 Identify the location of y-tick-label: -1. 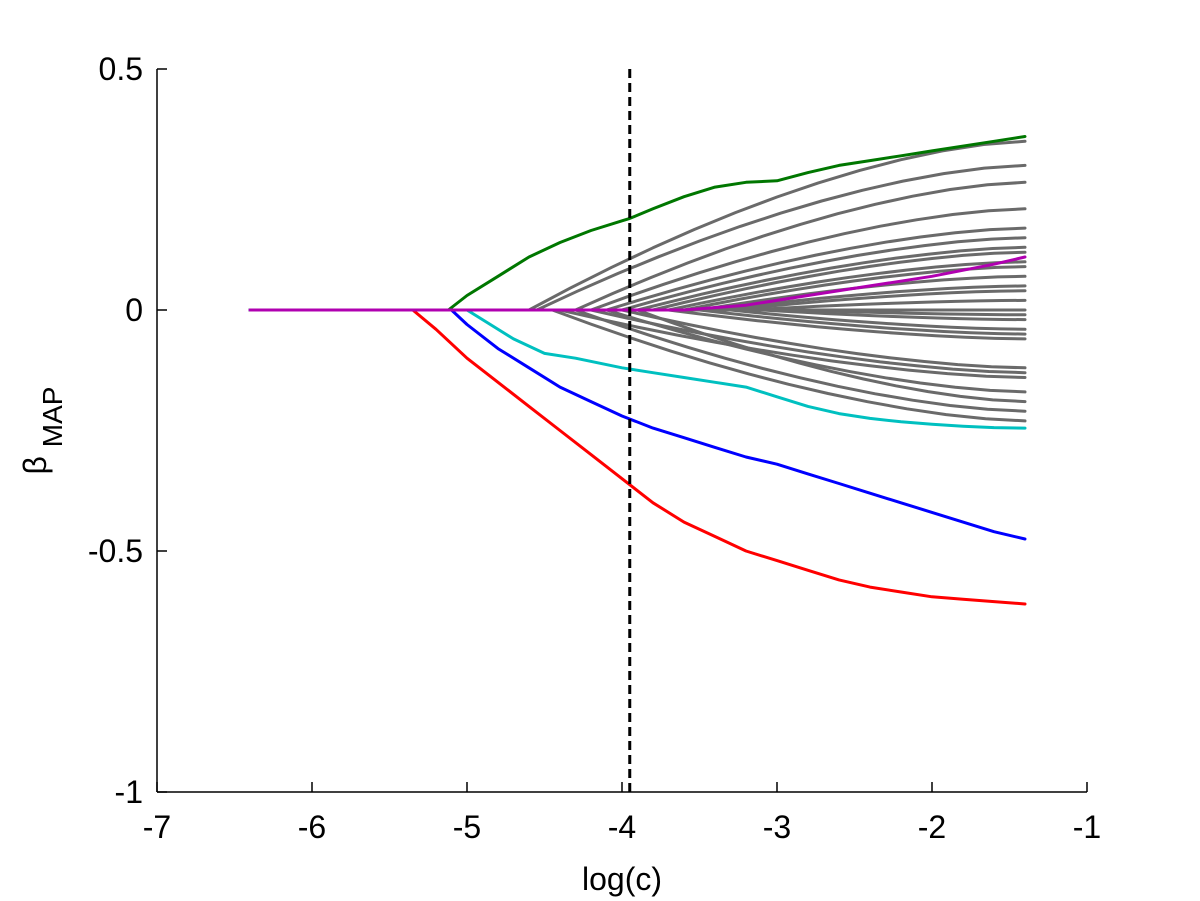
(129, 792).